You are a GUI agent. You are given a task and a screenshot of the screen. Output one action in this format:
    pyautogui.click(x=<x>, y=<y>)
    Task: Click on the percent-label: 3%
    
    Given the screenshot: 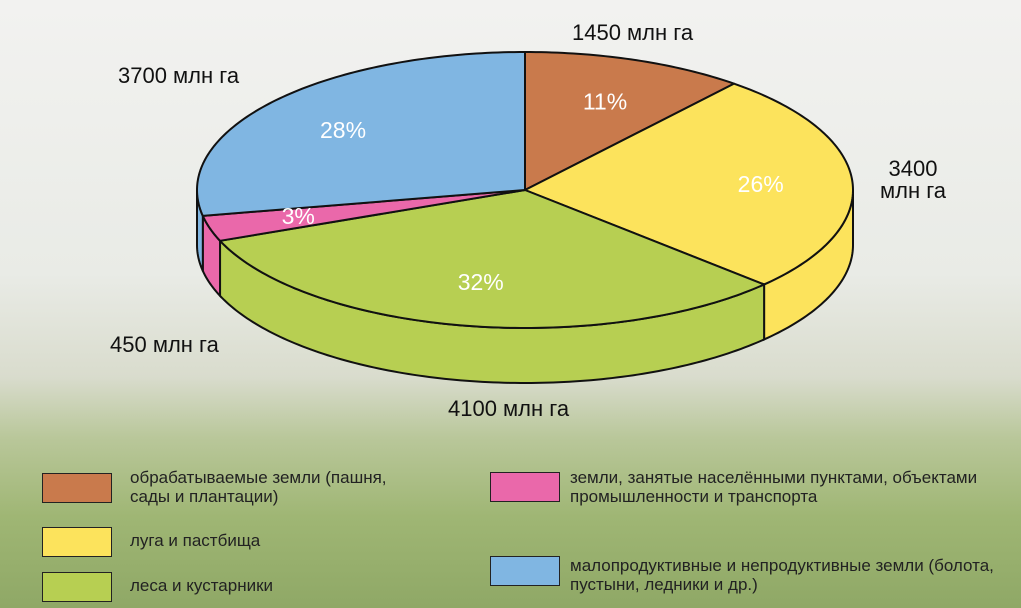 What is the action you would take?
    pyautogui.click(x=298, y=216)
    